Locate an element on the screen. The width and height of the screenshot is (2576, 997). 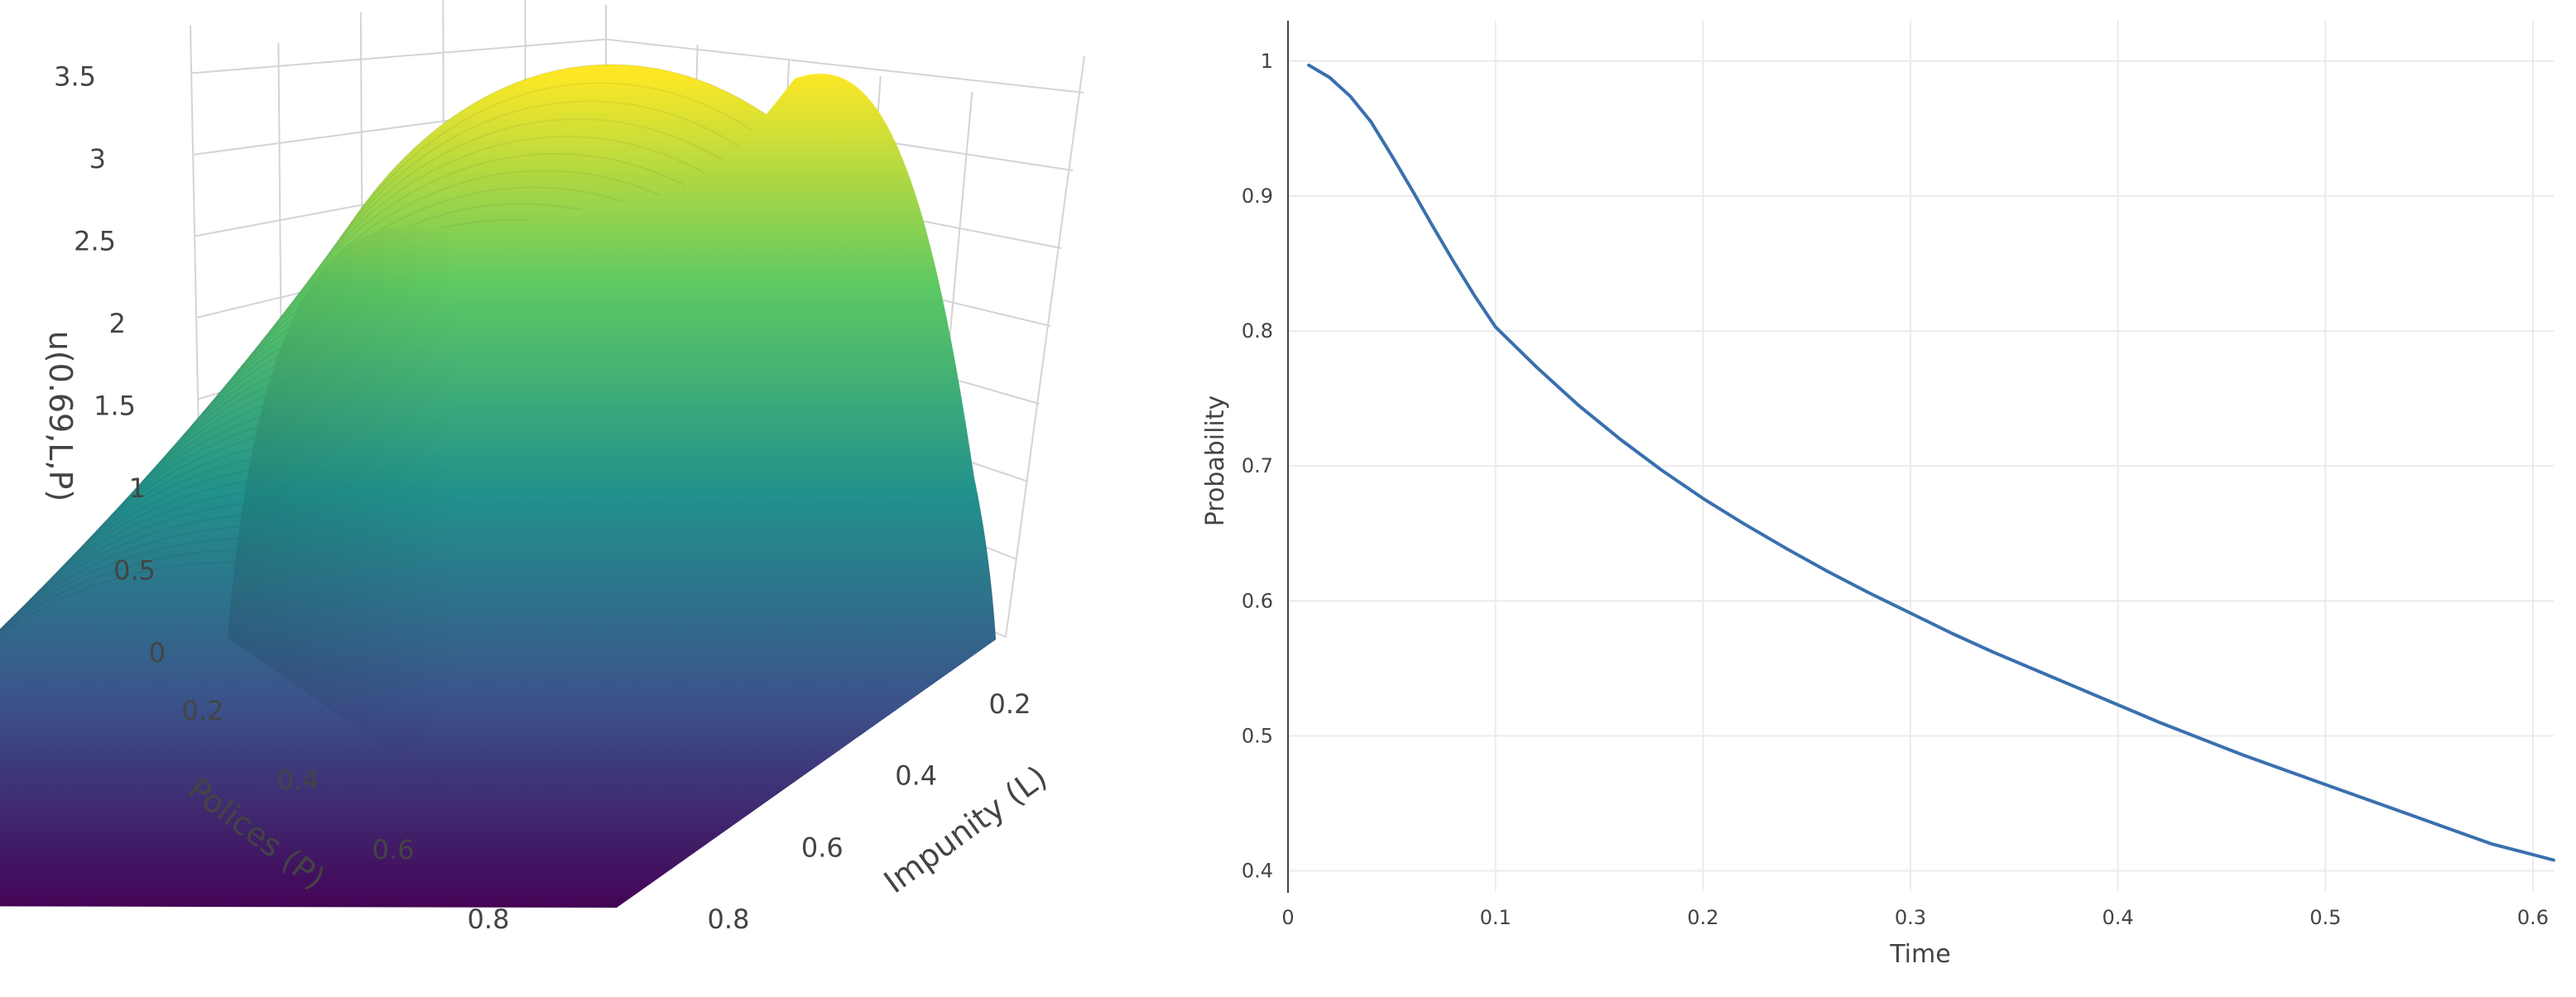
surface-left-shade is located at coordinates (422, 555).